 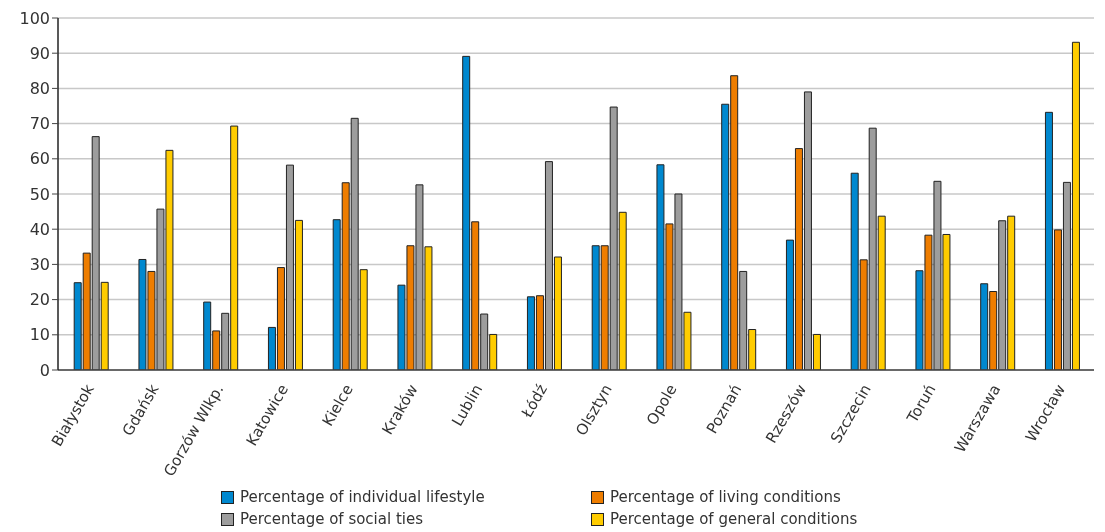 I want to click on legend-label: Percentage of individual lifestyle, so click(x=362, y=497).